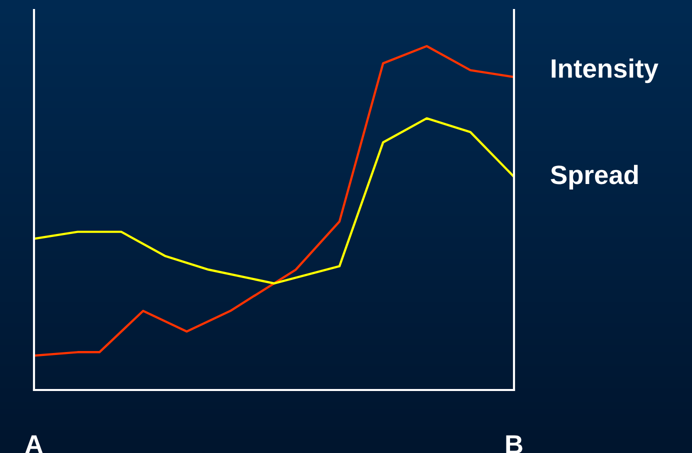 Image resolution: width=692 pixels, height=453 pixels. Describe the element at coordinates (605, 71) in the screenshot. I see `series-label: Intensity` at that location.